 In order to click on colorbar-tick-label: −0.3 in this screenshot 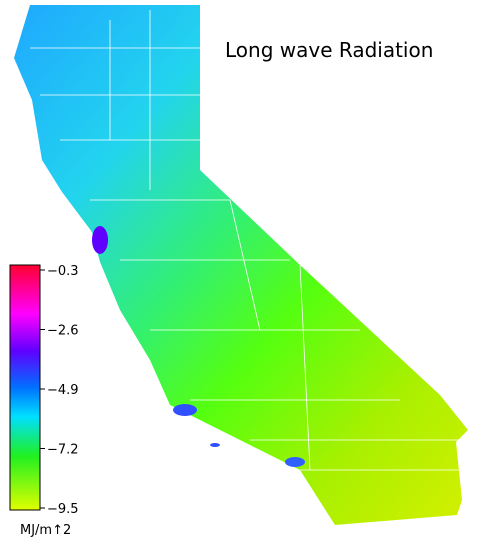, I will do `click(63, 271)`.